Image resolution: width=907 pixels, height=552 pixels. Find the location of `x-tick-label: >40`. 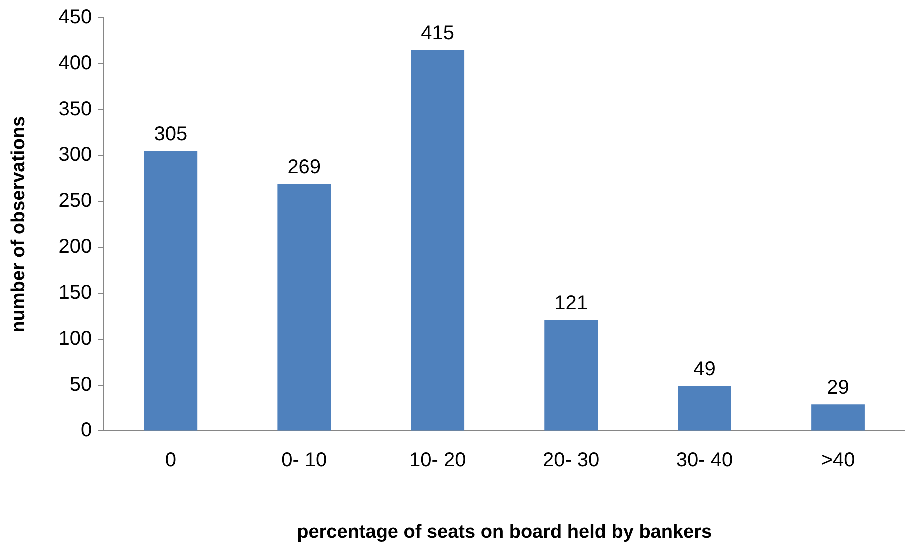

x-tick-label: >40 is located at coordinates (838, 461).